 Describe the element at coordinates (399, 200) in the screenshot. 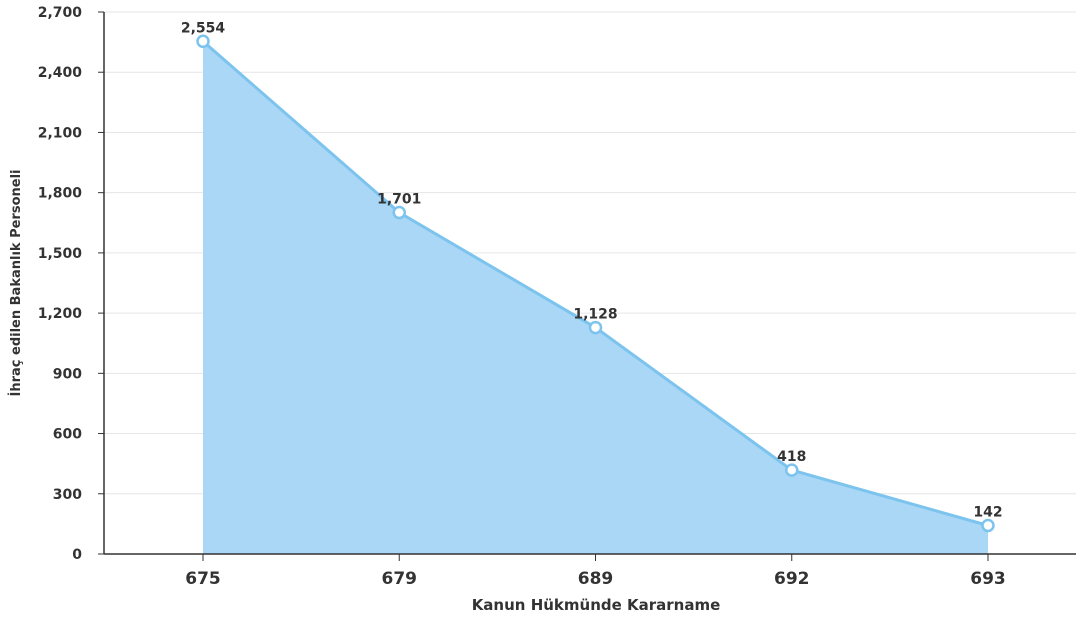

I see `data-label: 1,701` at that location.